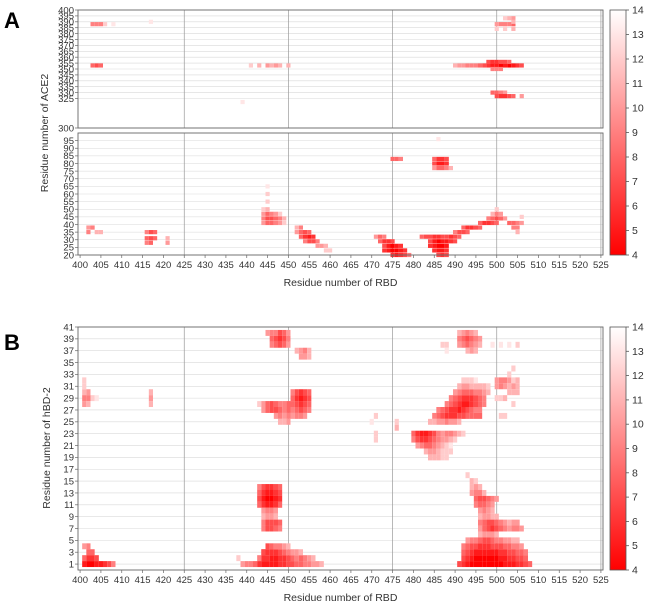 The height and width of the screenshot is (607, 670). Describe the element at coordinates (476, 580) in the screenshot. I see `x-tick-label: 495` at that location.